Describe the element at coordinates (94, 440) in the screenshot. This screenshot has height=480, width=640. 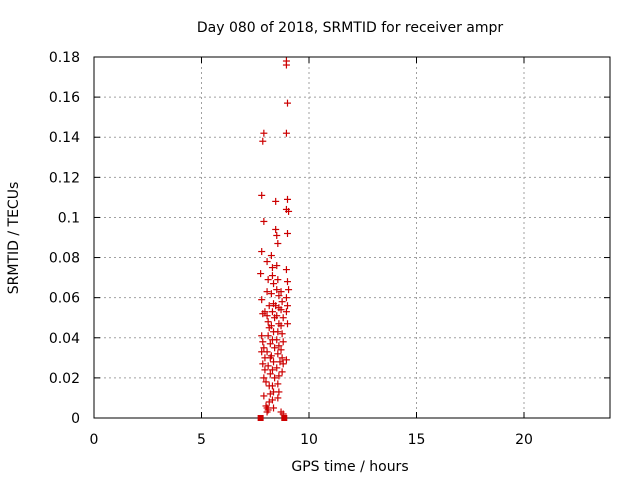
I see `x-tick-label: 0` at that location.